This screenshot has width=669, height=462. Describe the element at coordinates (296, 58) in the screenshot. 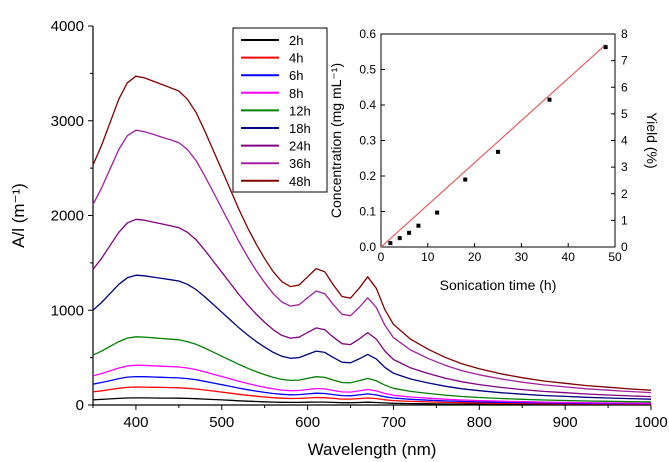

I see `legend-label-4h: 4h` at that location.